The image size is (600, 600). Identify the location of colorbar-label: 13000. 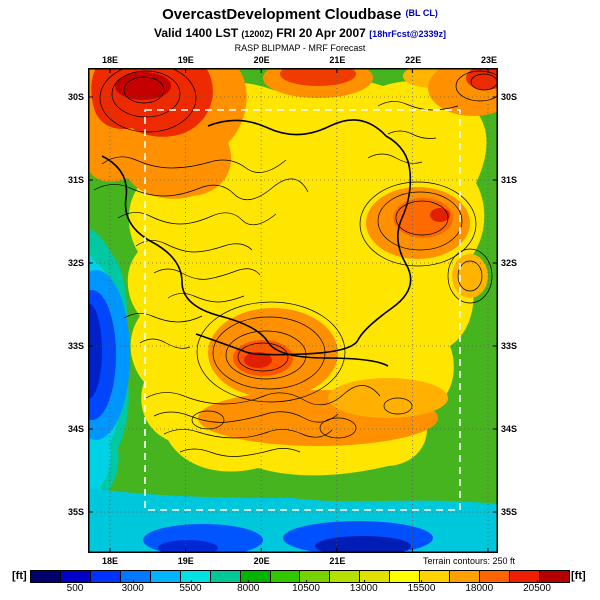
(363, 587).